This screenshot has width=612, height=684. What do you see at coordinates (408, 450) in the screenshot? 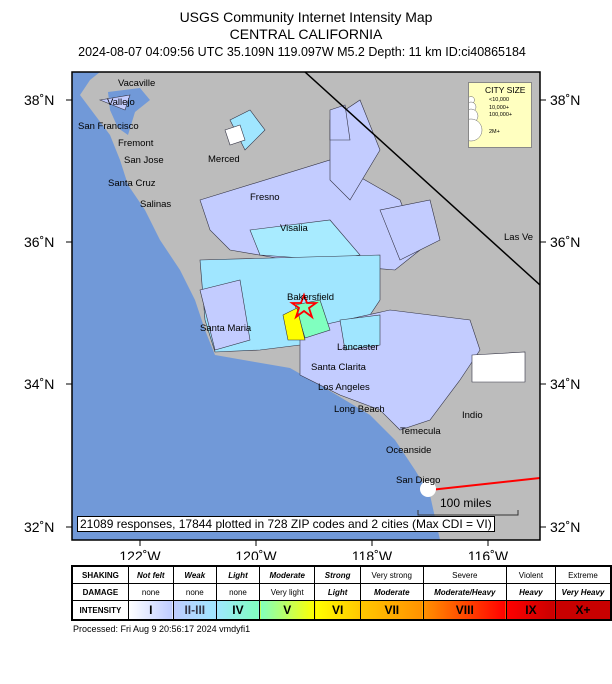
I see `city-label: Oceanside` at bounding box center [408, 450].